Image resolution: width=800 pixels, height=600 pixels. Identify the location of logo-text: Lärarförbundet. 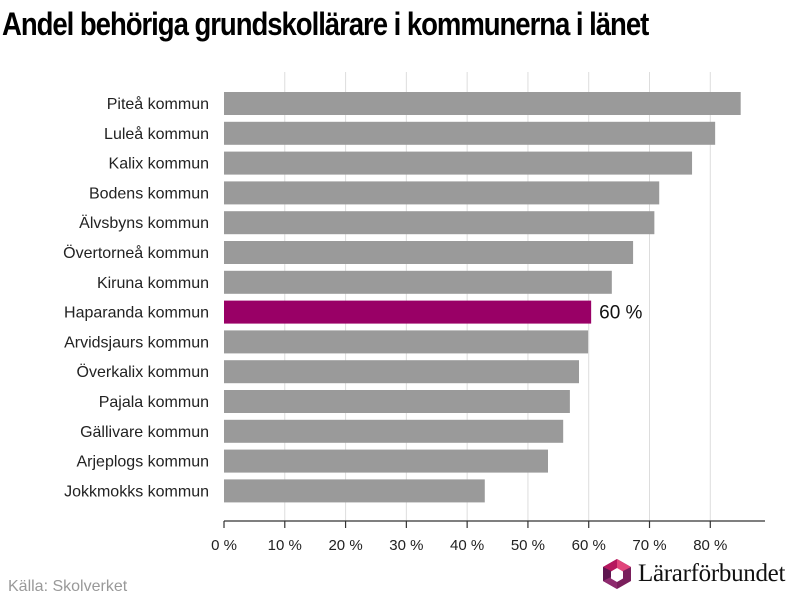
(712, 573).